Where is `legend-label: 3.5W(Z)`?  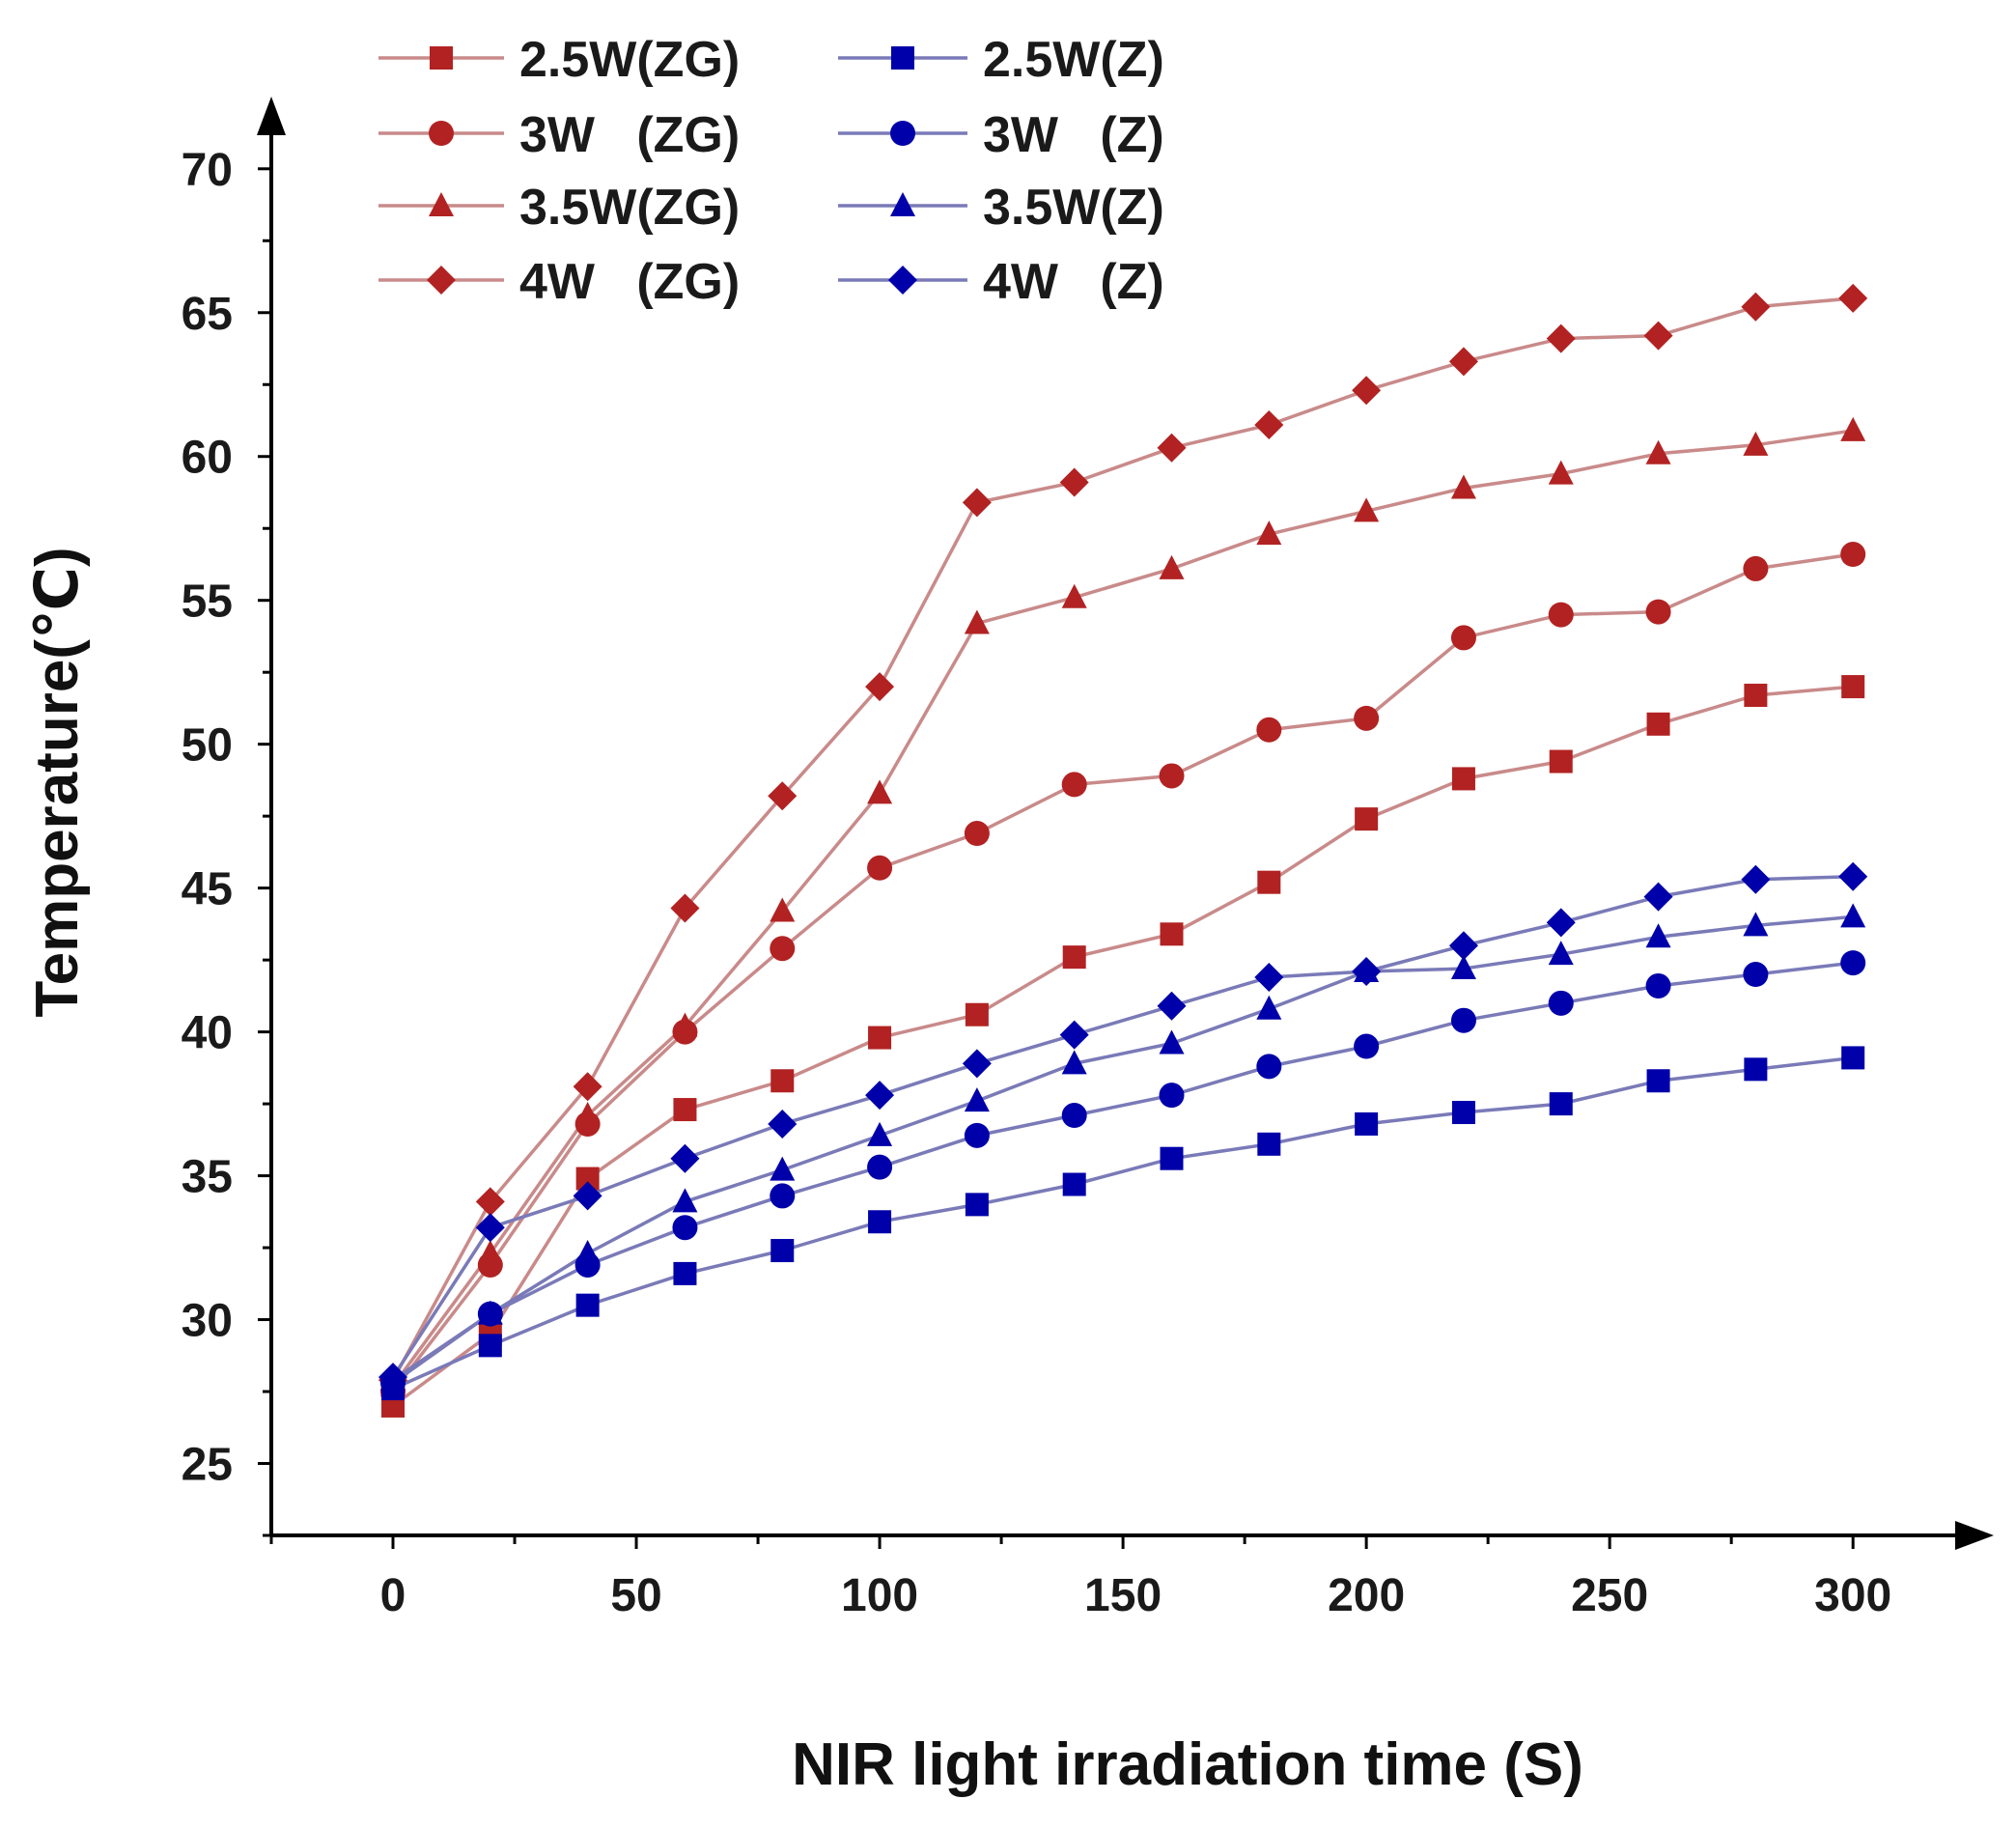 legend-label: 3.5W(Z) is located at coordinates (1073, 208).